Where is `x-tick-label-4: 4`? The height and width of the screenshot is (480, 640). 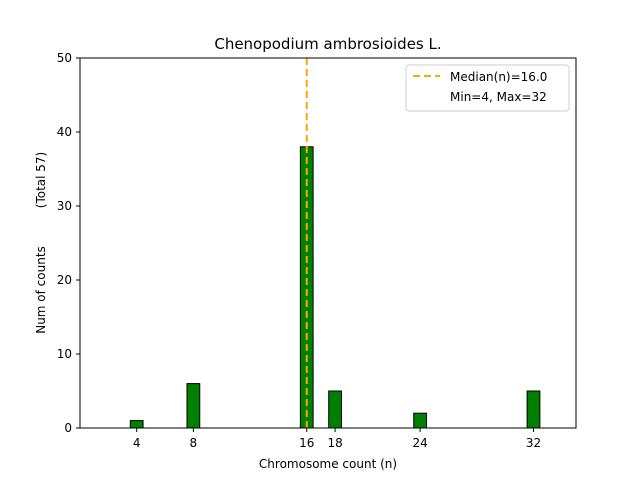 x-tick-label-4: 4 is located at coordinates (137, 443).